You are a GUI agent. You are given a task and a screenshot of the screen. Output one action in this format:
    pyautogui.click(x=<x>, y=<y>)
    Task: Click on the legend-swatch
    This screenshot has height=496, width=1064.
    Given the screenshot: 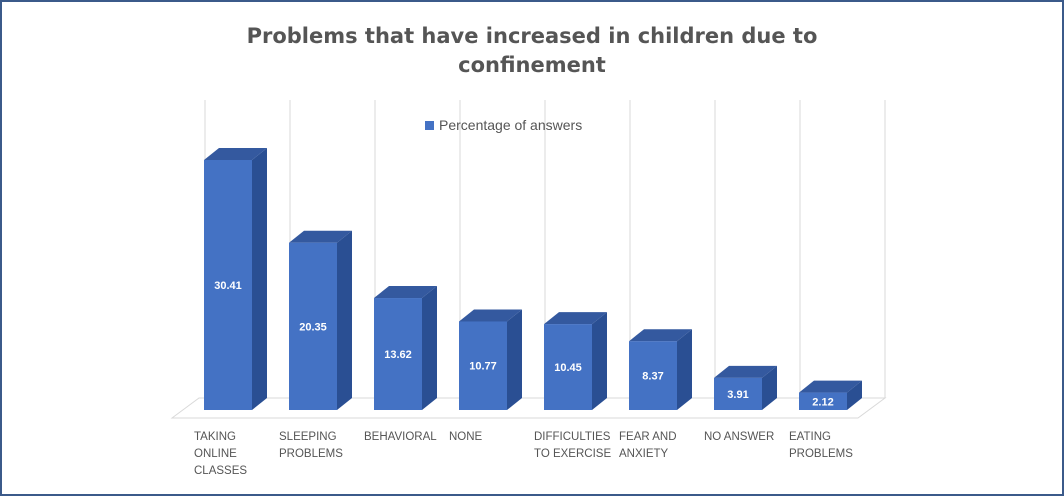 What is the action you would take?
    pyautogui.click(x=429, y=125)
    